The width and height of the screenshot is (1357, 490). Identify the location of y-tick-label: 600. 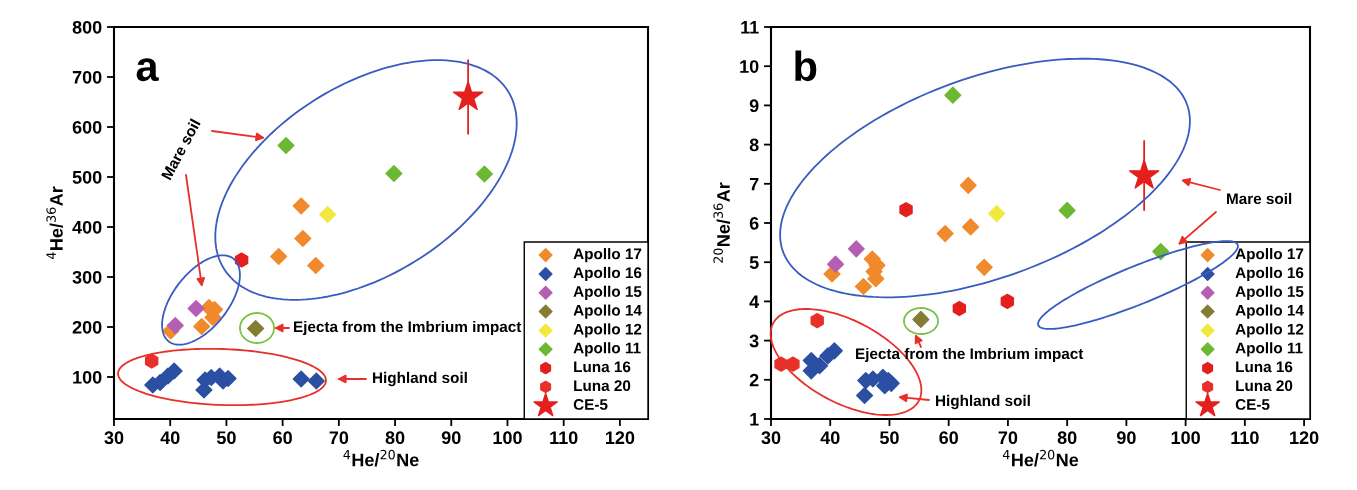
(87, 127).